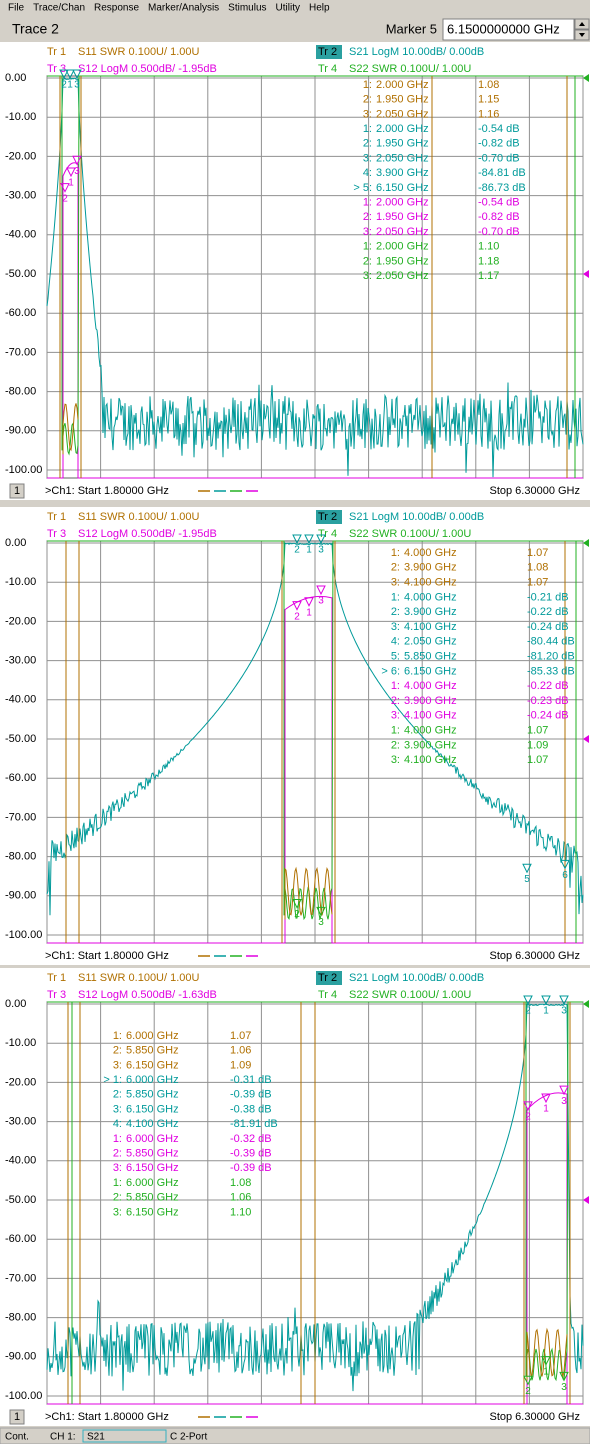  I want to click on marker-value: -0.24 dB, so click(548, 716).